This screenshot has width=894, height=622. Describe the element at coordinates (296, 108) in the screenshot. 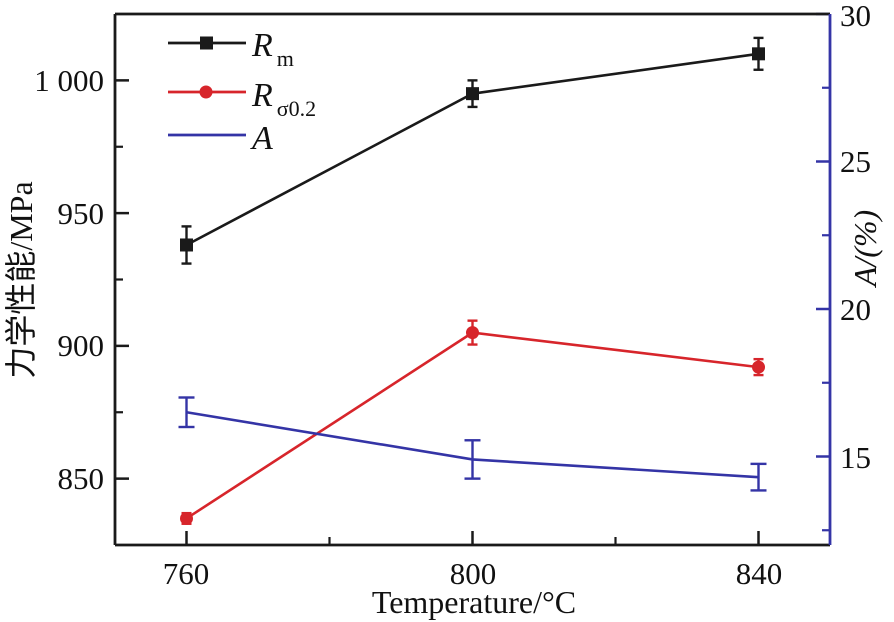

I see `legend-label-rsigma-sub: σ0.2` at that location.